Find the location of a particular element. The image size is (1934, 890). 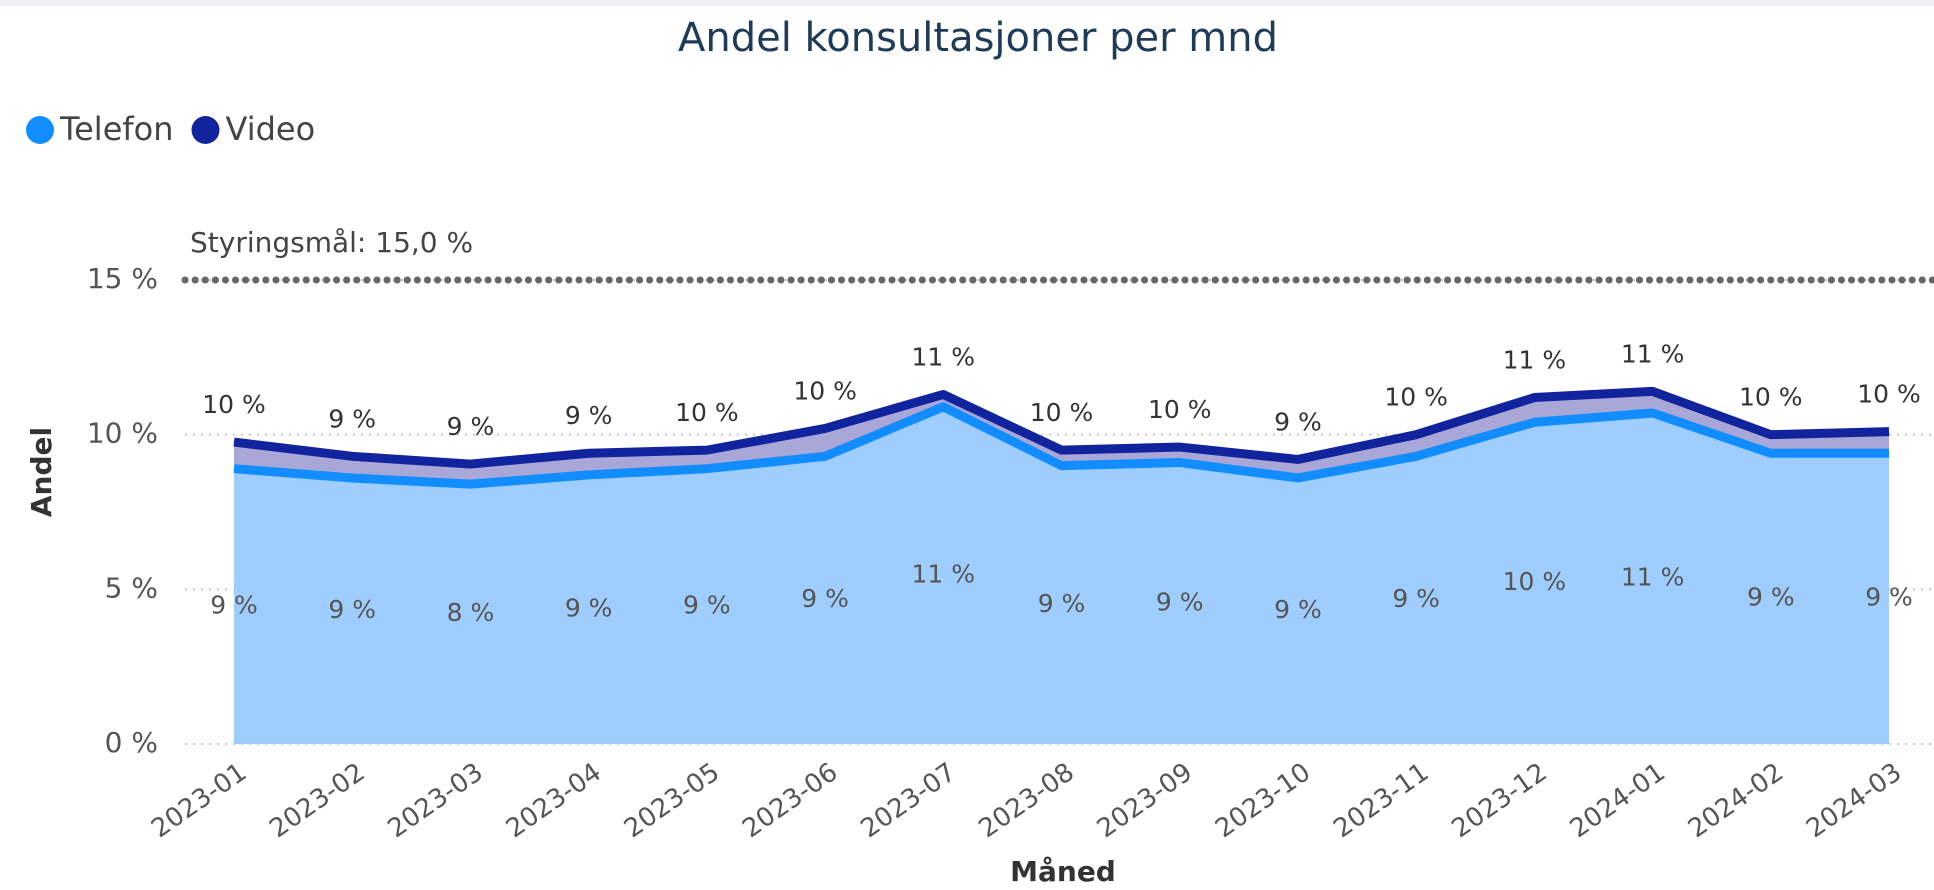

x-tick-label: 2023-12 is located at coordinates (1499, 800).